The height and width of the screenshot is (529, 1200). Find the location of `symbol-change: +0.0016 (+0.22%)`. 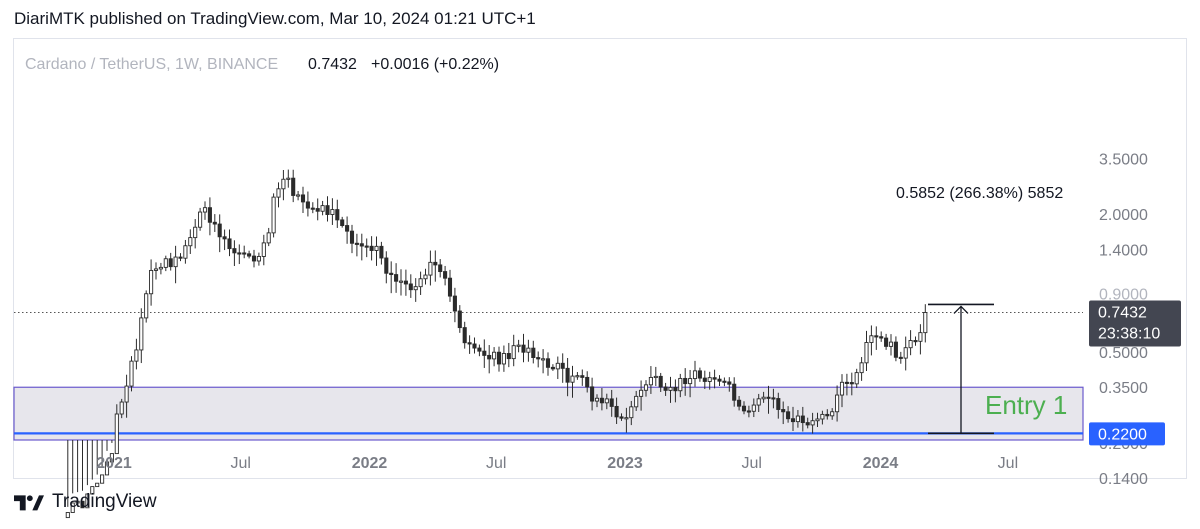

symbol-change: +0.0016 (+0.22%) is located at coordinates (435, 64).